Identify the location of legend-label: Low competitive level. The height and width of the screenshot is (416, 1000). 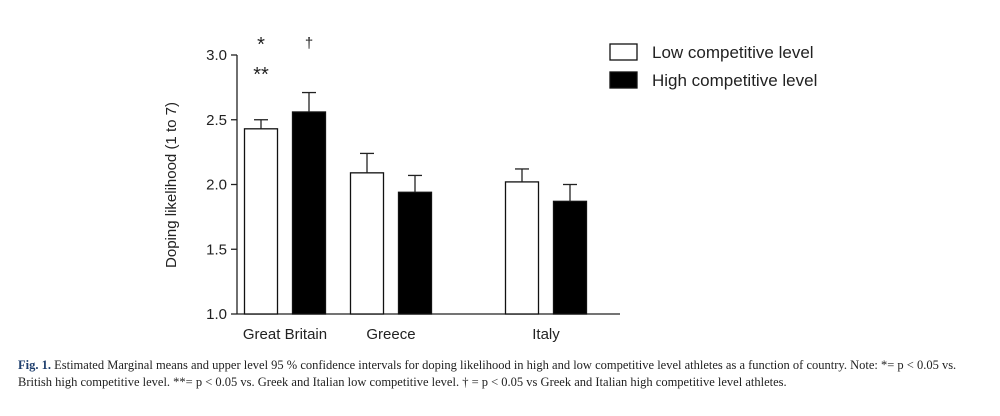
(733, 52).